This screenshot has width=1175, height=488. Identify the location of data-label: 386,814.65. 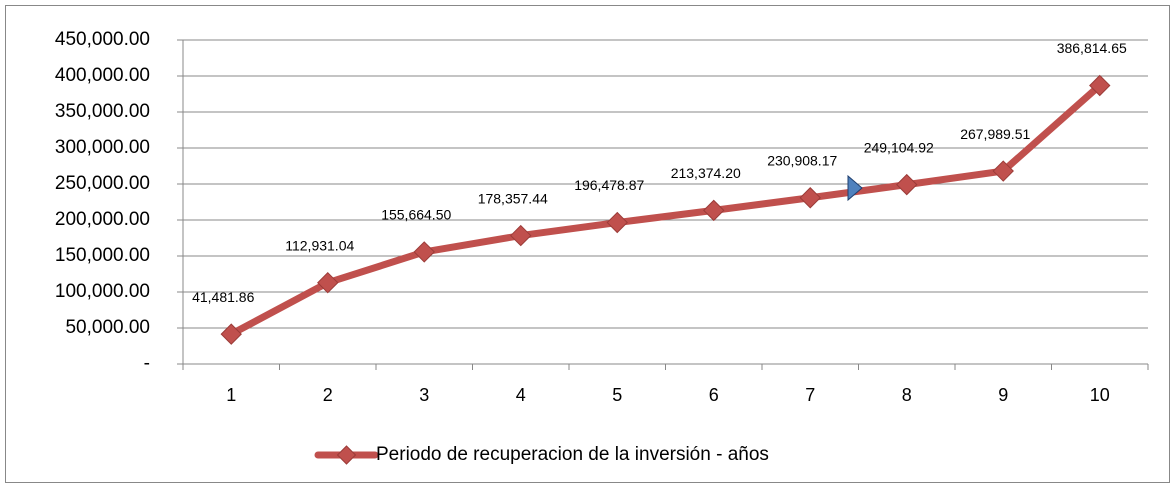
(1092, 48).